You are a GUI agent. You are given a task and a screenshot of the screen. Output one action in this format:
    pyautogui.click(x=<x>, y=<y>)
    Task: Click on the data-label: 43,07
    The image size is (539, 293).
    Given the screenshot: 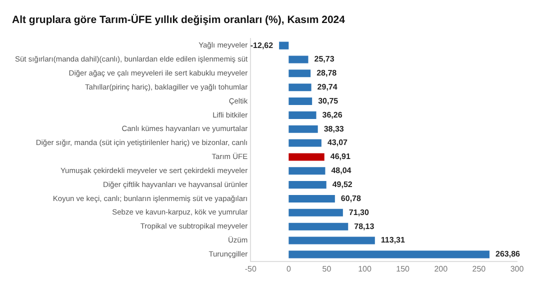 What is the action you would take?
    pyautogui.click(x=337, y=143)
    